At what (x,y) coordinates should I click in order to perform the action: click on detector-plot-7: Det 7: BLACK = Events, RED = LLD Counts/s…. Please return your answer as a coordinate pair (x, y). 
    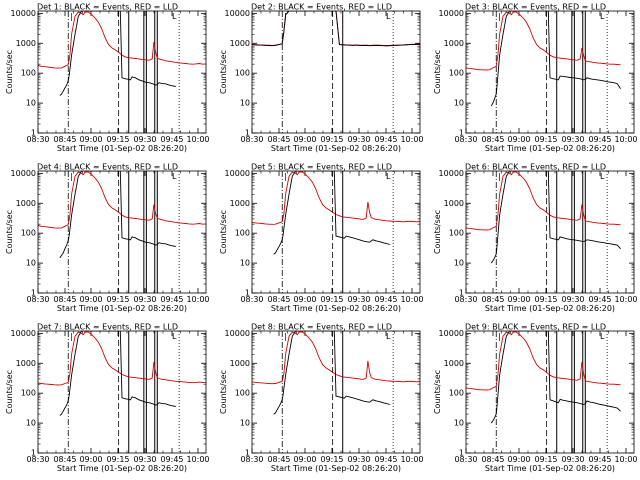
    Looking at the image, I should click on (107, 398).